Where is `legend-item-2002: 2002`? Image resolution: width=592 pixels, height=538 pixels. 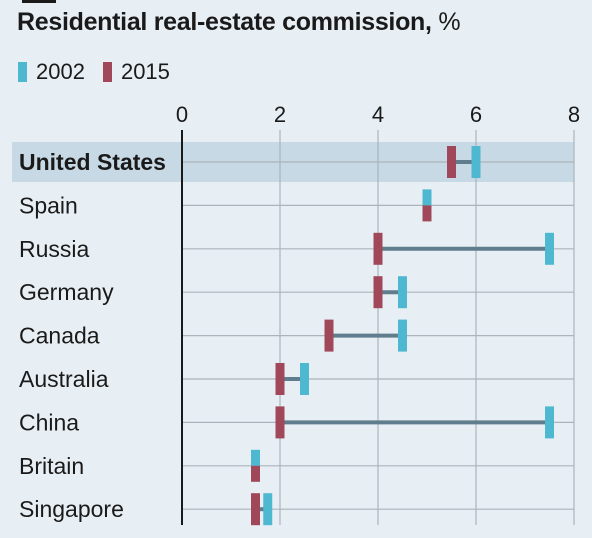
legend-item-2002: 2002 is located at coordinates (51, 72).